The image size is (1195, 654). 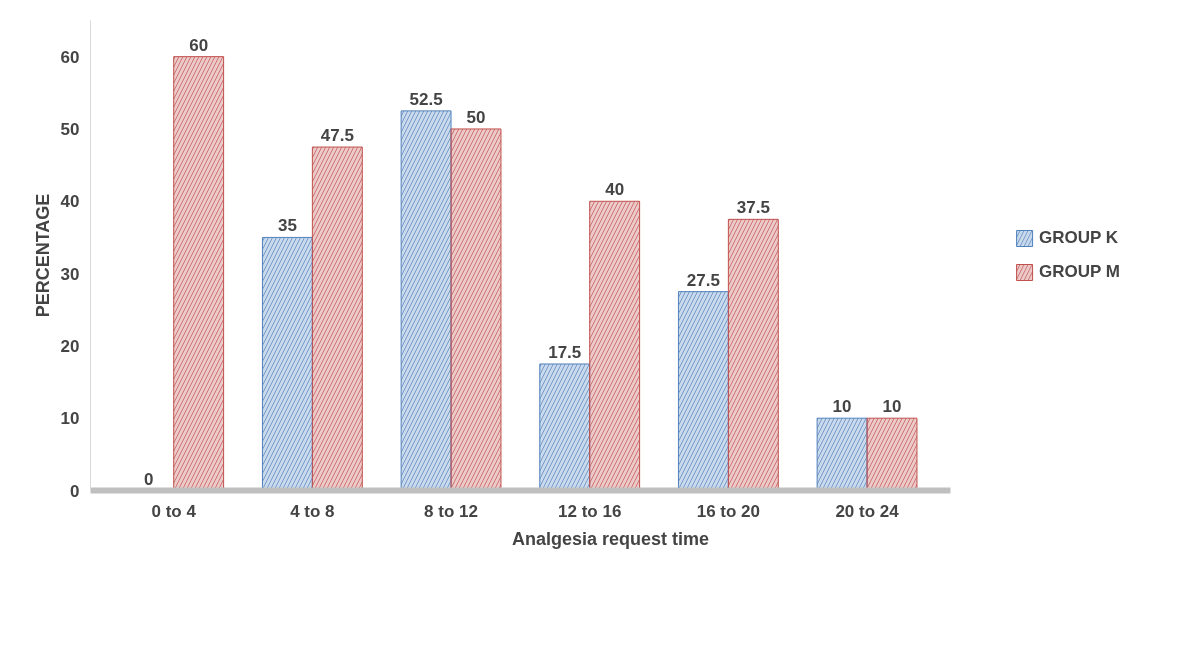 What do you see at coordinates (451, 511) in the screenshot?
I see `x-tick-label: 8 to 12` at bounding box center [451, 511].